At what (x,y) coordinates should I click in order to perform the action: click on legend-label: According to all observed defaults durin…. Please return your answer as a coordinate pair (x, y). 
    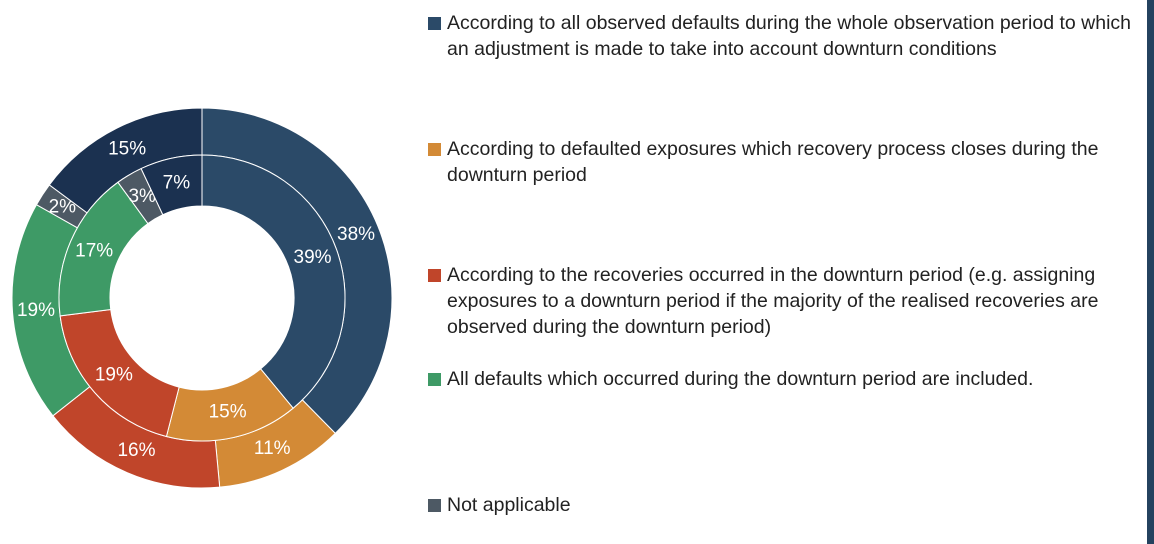
    Looking at the image, I should click on (789, 36).